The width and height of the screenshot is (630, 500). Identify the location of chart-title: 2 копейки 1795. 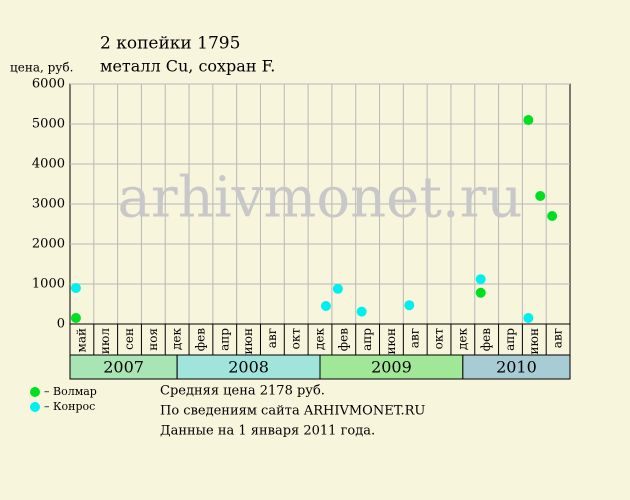
(170, 44).